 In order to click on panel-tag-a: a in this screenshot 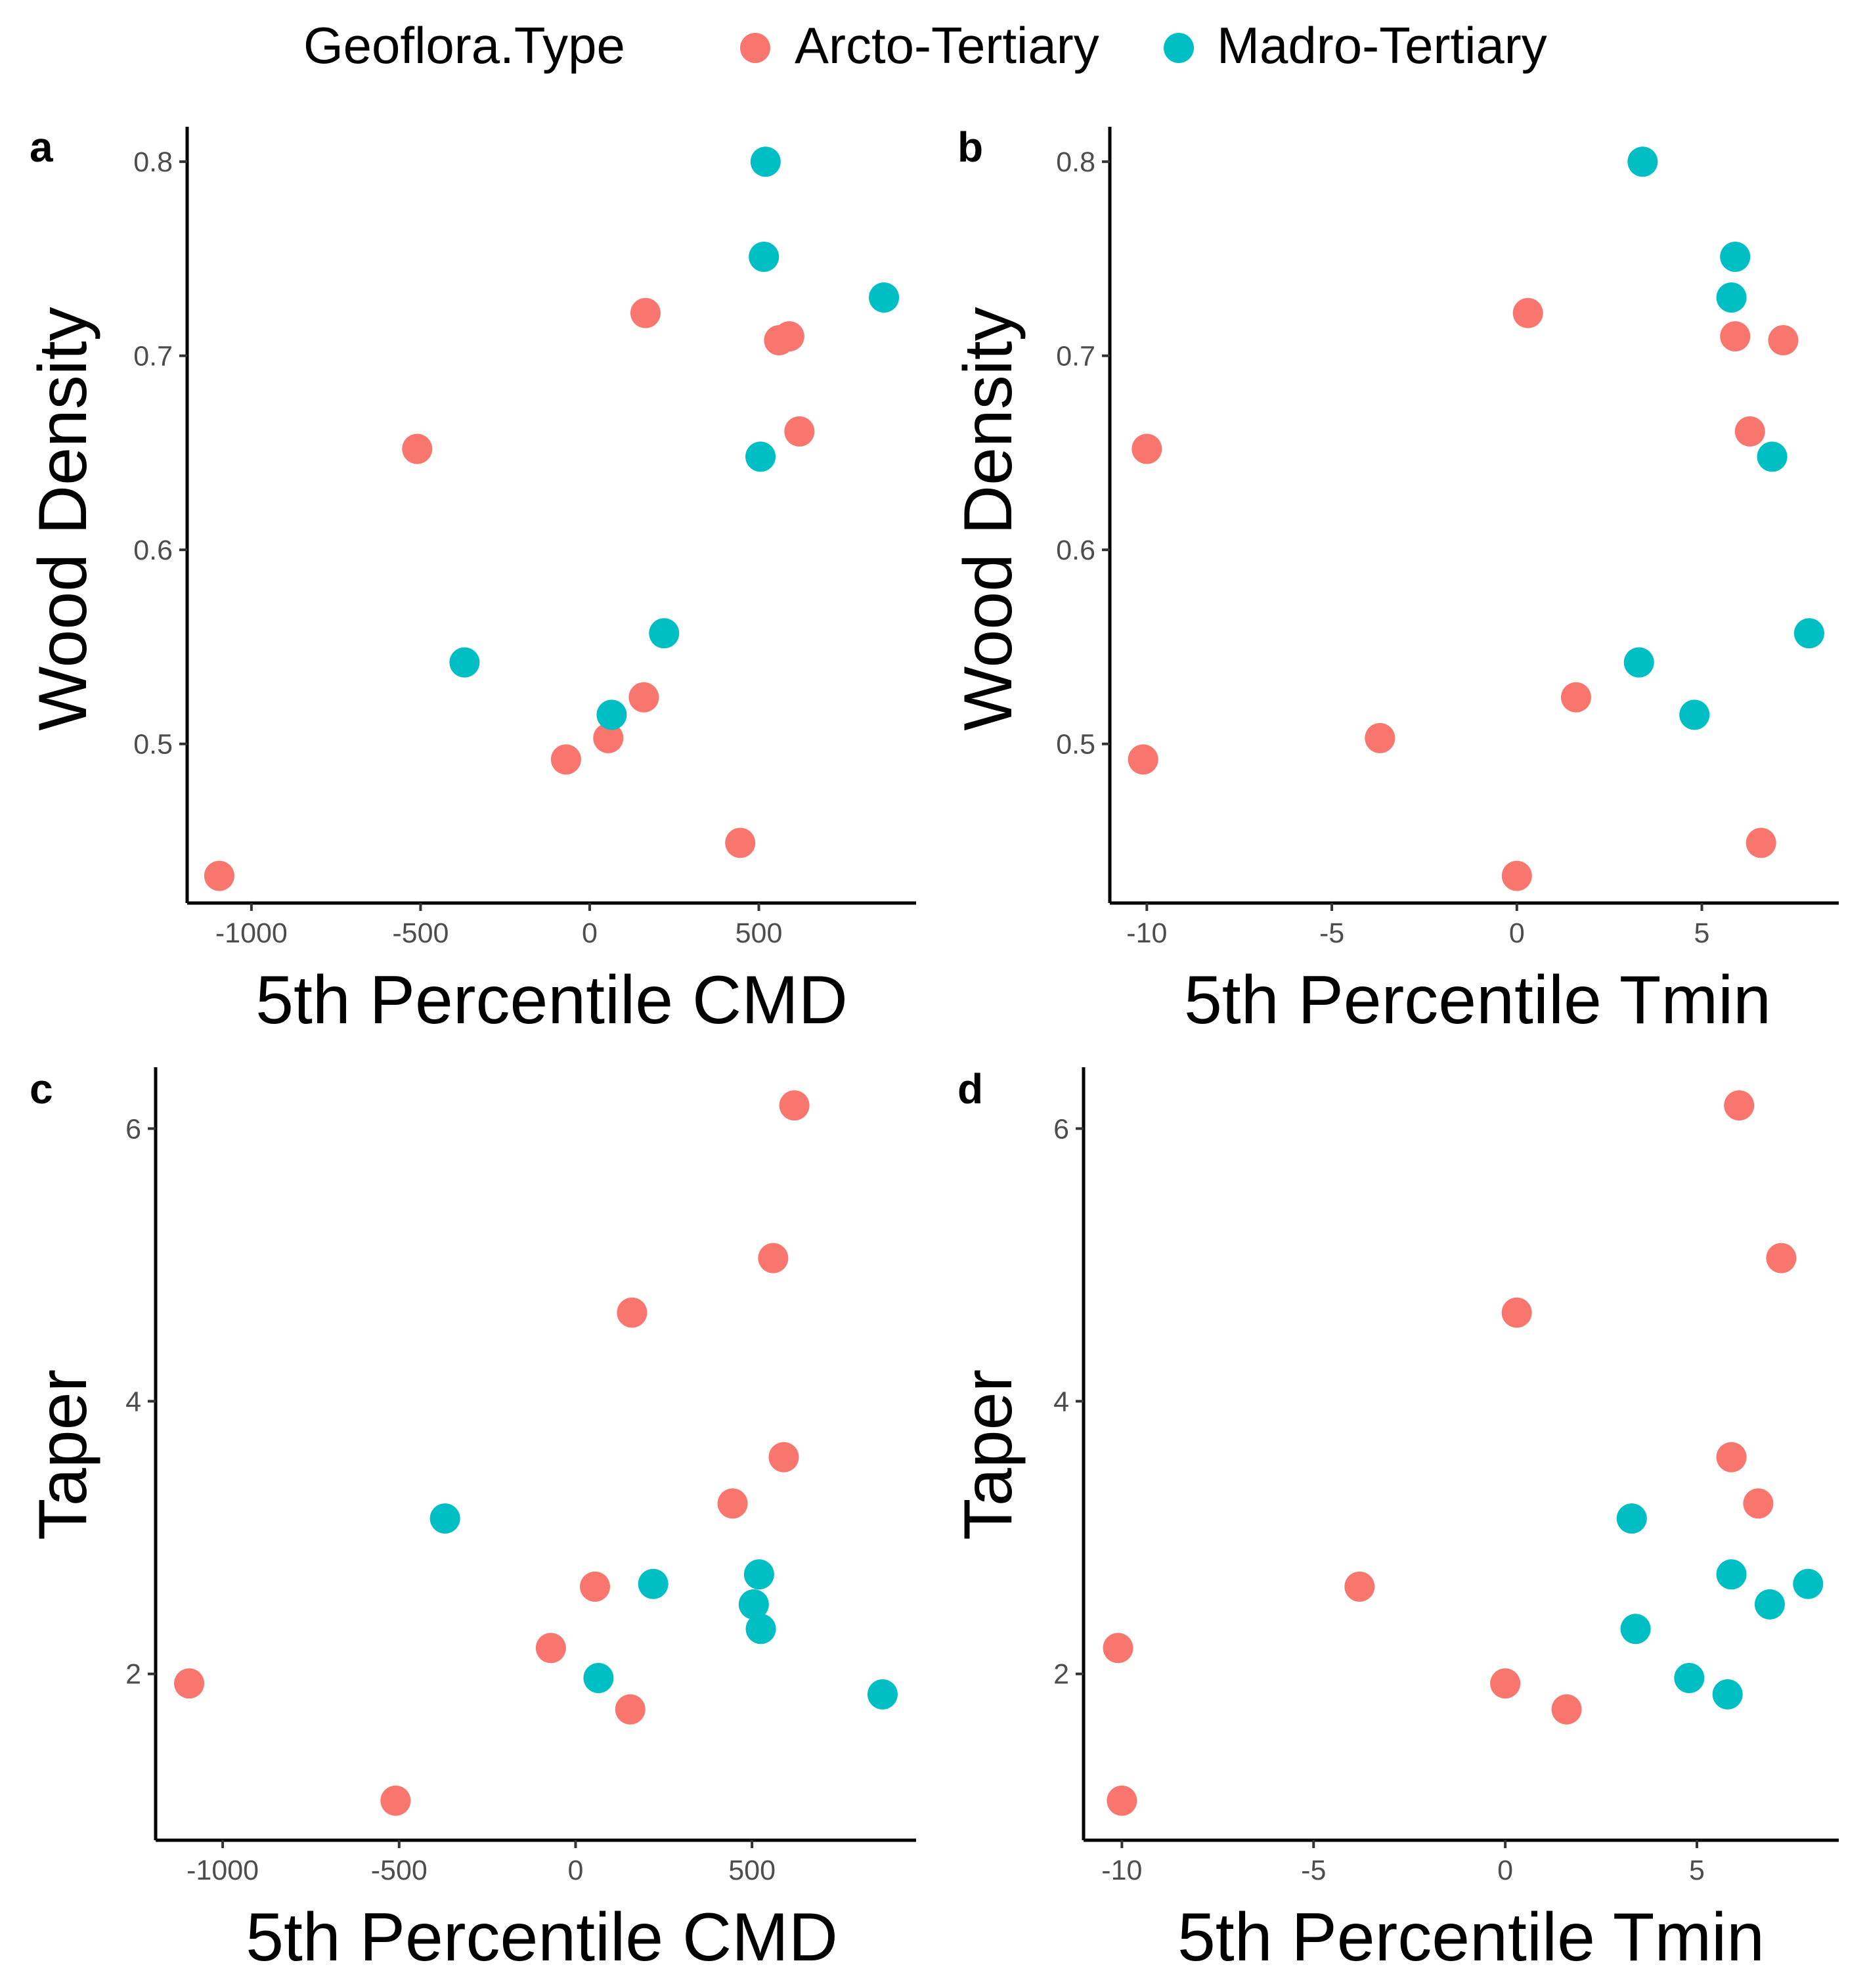, I will do `click(42, 147)`.